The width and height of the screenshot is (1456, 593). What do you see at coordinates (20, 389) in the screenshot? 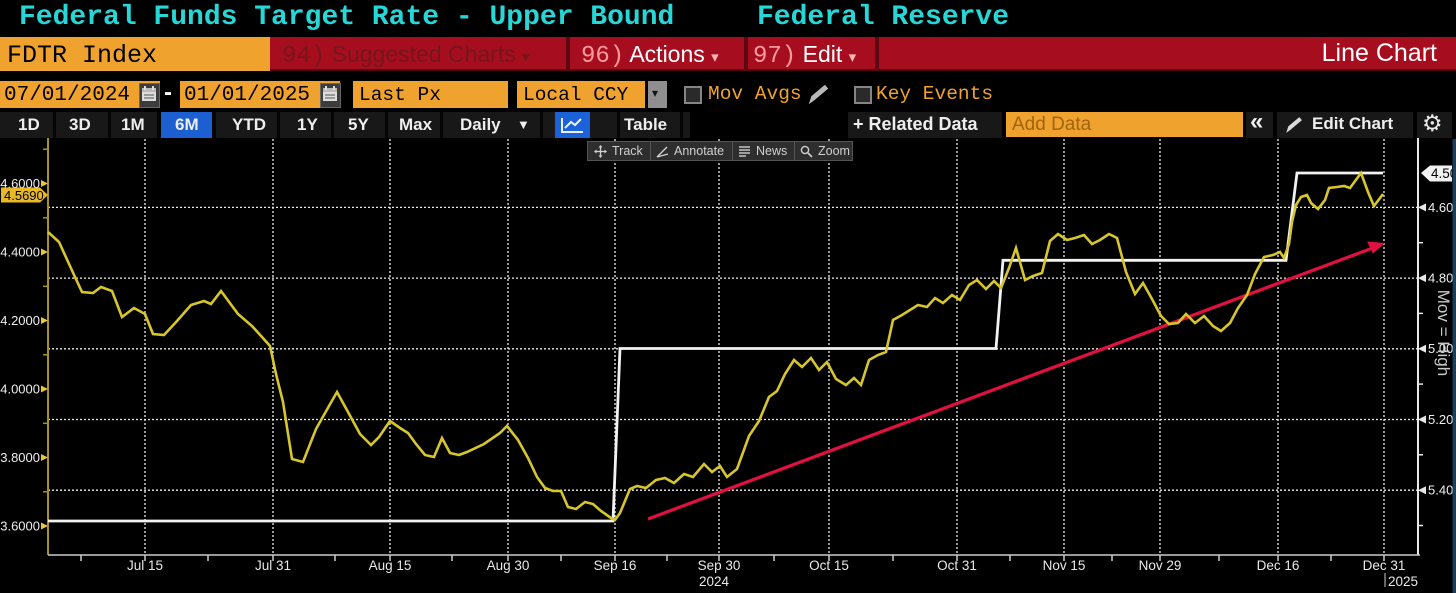
I see `svg-text: 4.0000` at bounding box center [20, 389].